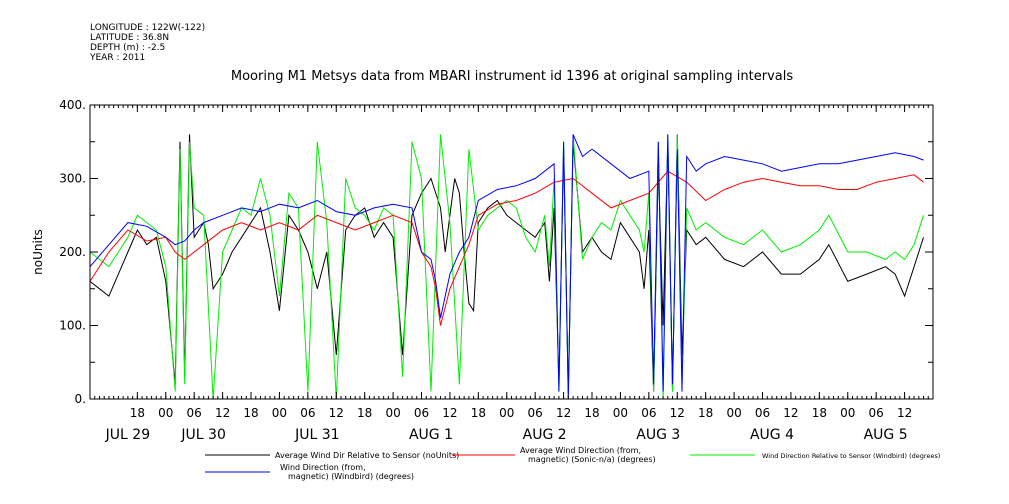 The image size is (1009, 504). What do you see at coordinates (127, 48) in the screenshot?
I see `depth-text: DEPTH (m) : -2.5` at bounding box center [127, 48].